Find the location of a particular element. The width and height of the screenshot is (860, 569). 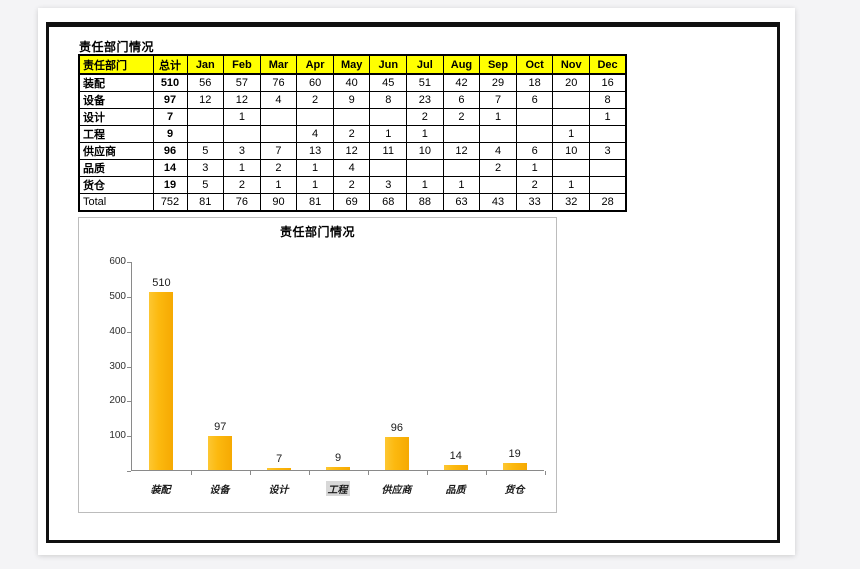

month-value-cell: 40 is located at coordinates (351, 82).